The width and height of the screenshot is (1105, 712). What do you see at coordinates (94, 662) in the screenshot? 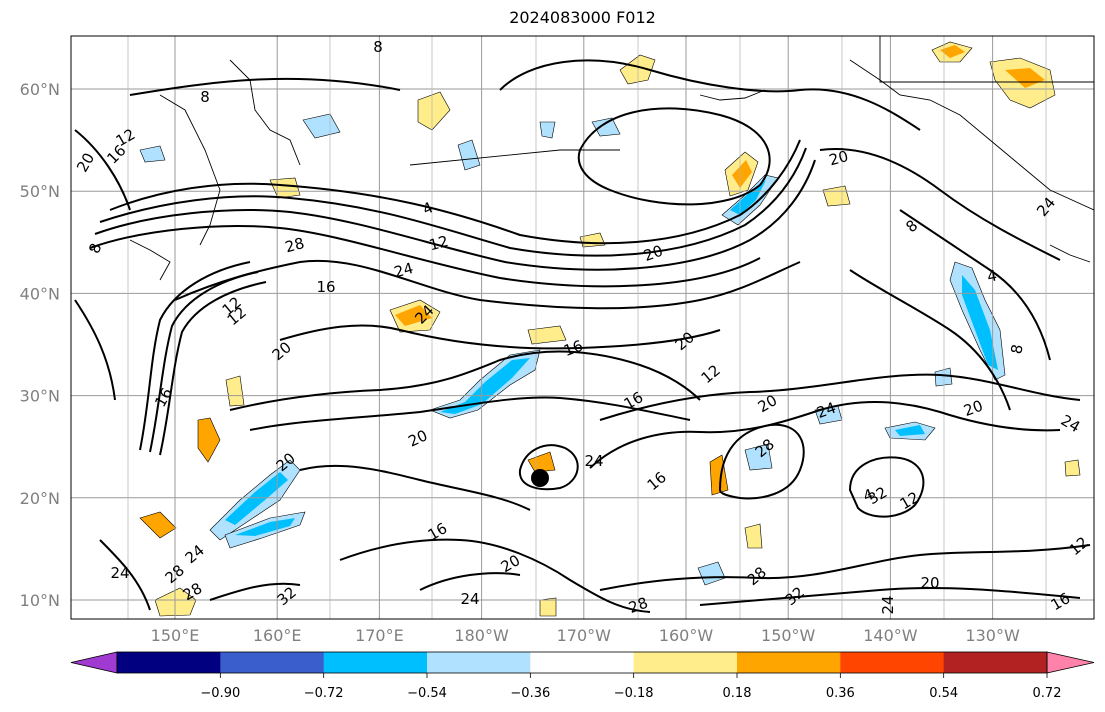
I see `colorbar-extend-low` at bounding box center [94, 662].